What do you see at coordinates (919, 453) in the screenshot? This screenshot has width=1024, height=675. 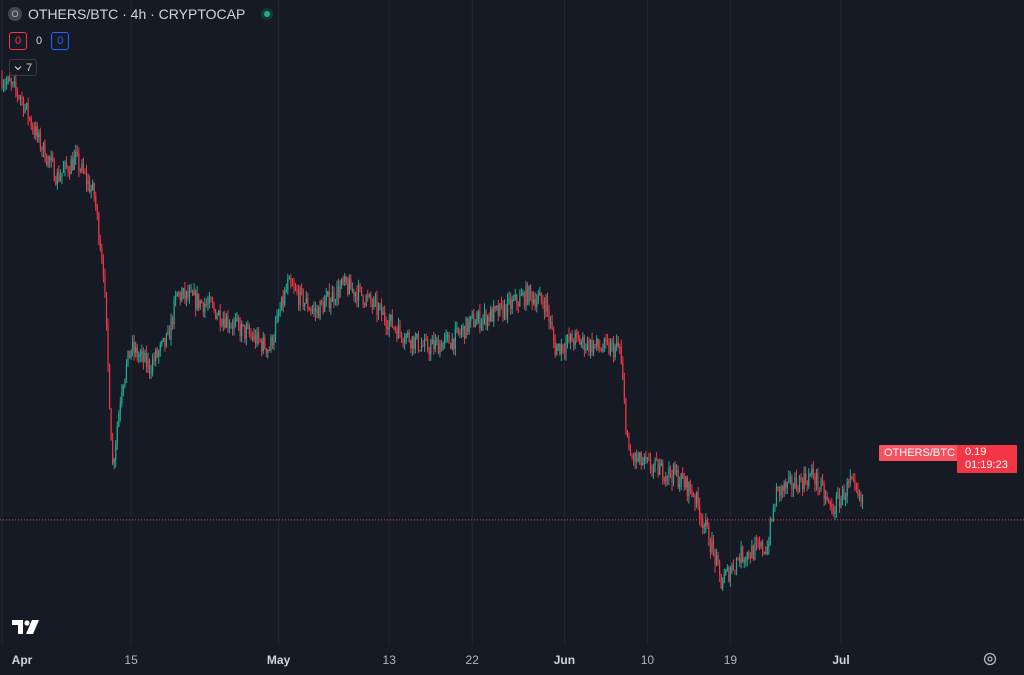 I see `price-tag-symbol: OTHERS/BTC` at bounding box center [919, 453].